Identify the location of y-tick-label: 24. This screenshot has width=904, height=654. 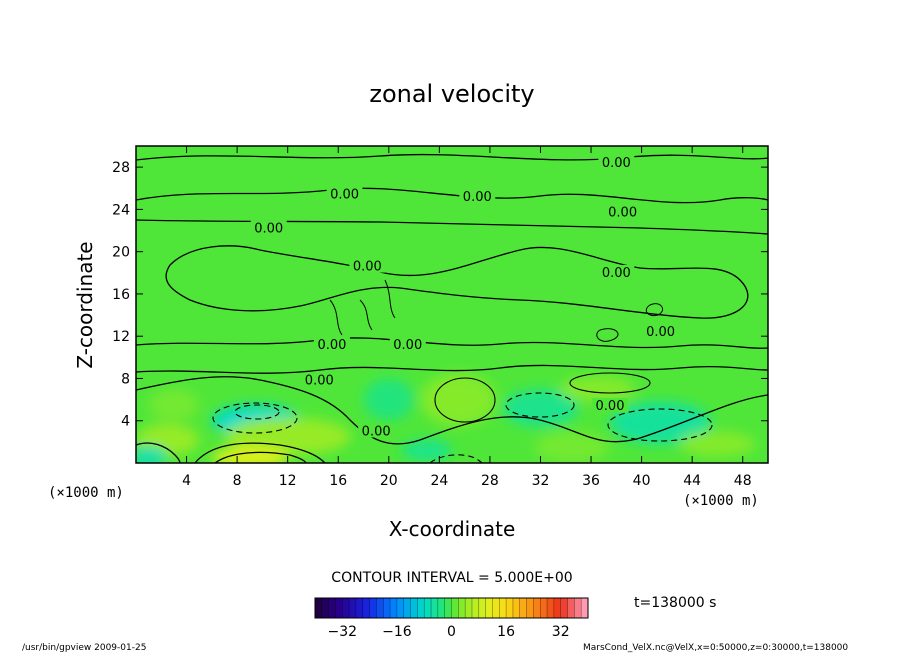
(121, 210).